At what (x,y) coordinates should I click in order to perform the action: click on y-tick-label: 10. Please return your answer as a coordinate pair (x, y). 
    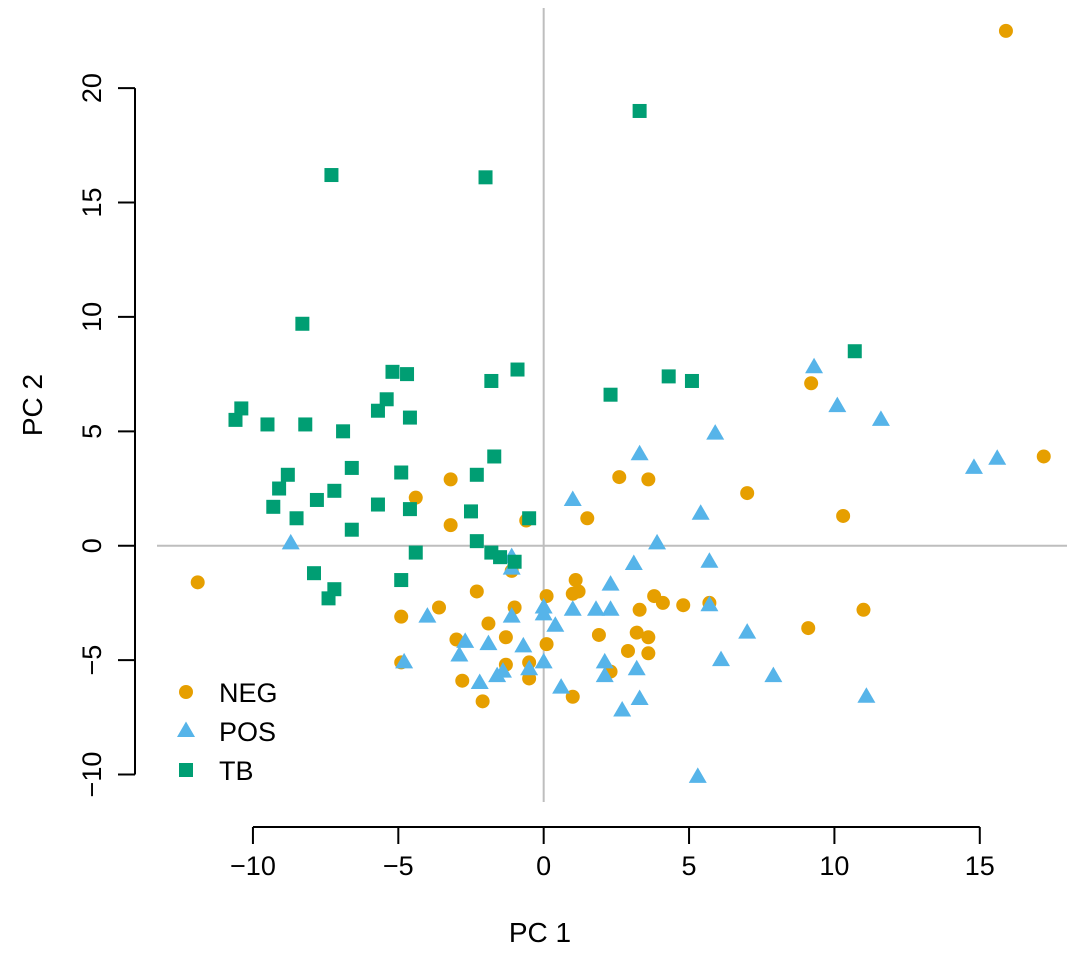
    Looking at the image, I should click on (92, 317).